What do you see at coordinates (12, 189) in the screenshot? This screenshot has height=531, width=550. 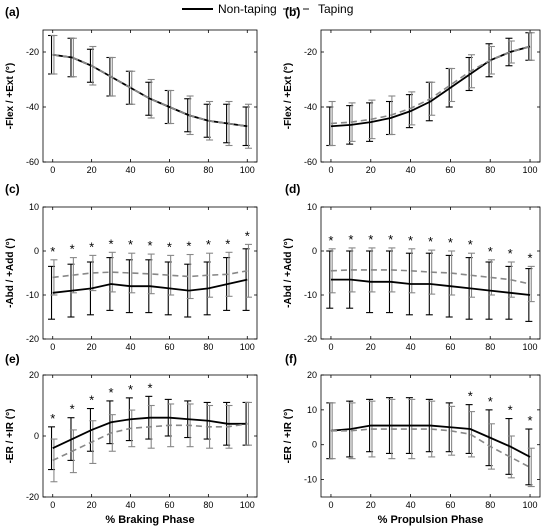 I see `panel-letter: (c)` at bounding box center [12, 189].